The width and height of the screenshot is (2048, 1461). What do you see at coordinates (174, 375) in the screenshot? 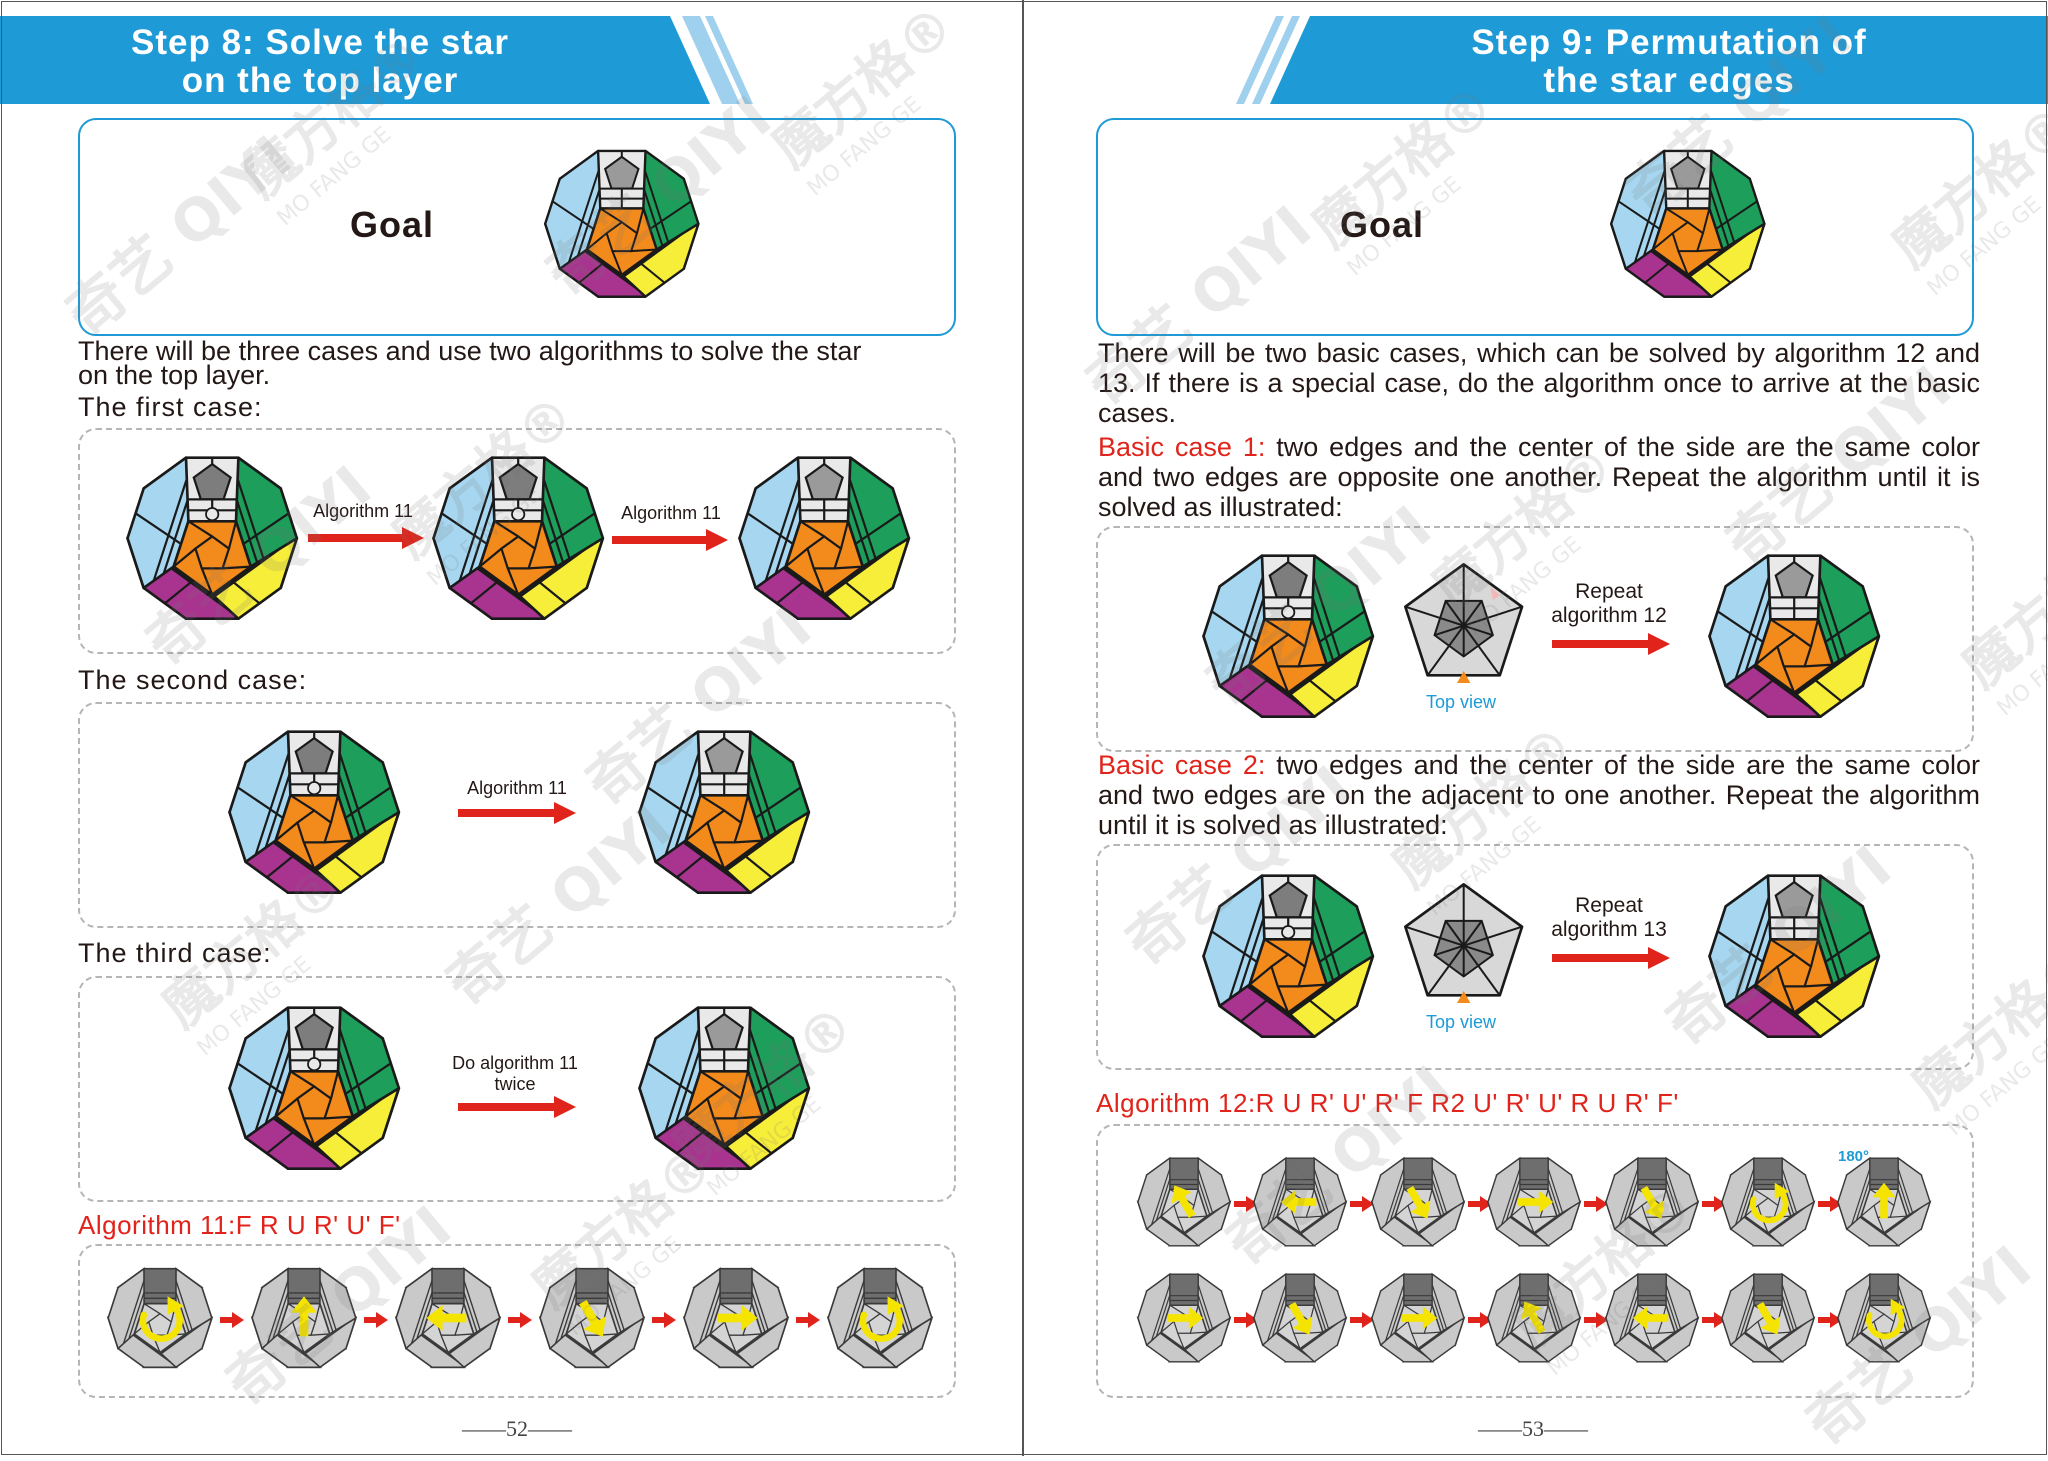
I see `left-intro-line2: on the top layer.` at bounding box center [174, 375].